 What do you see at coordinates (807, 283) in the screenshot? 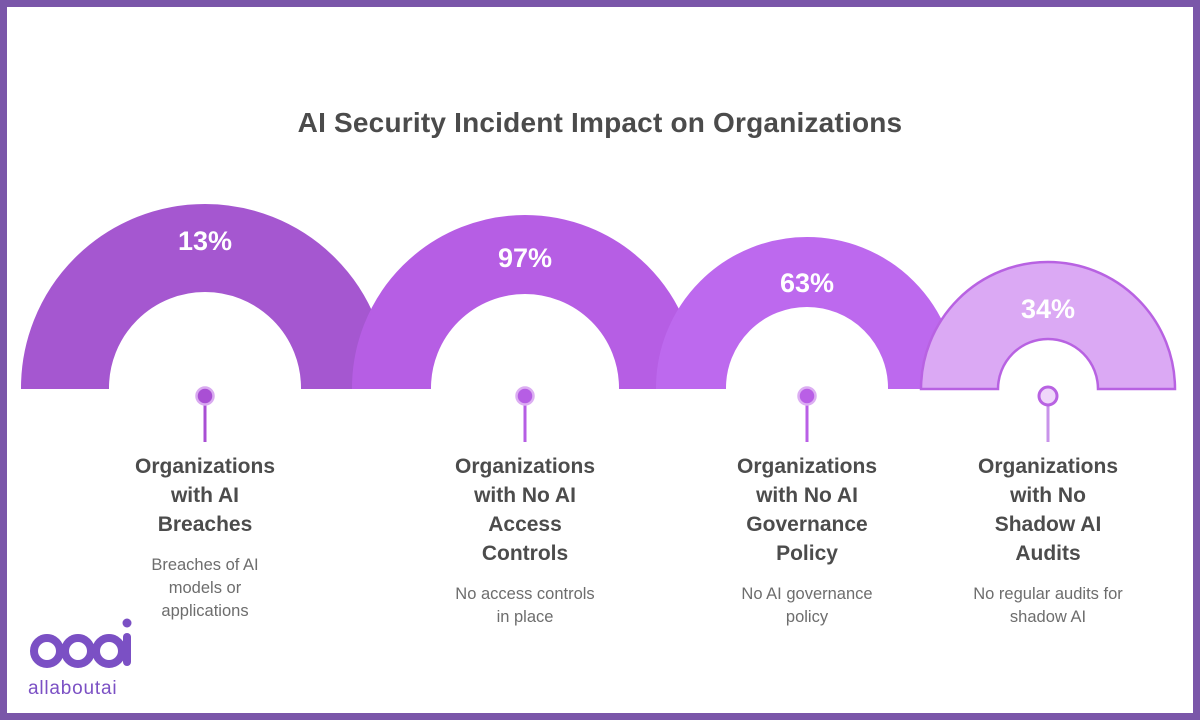
I see `percent-label-3: 63%` at bounding box center [807, 283].